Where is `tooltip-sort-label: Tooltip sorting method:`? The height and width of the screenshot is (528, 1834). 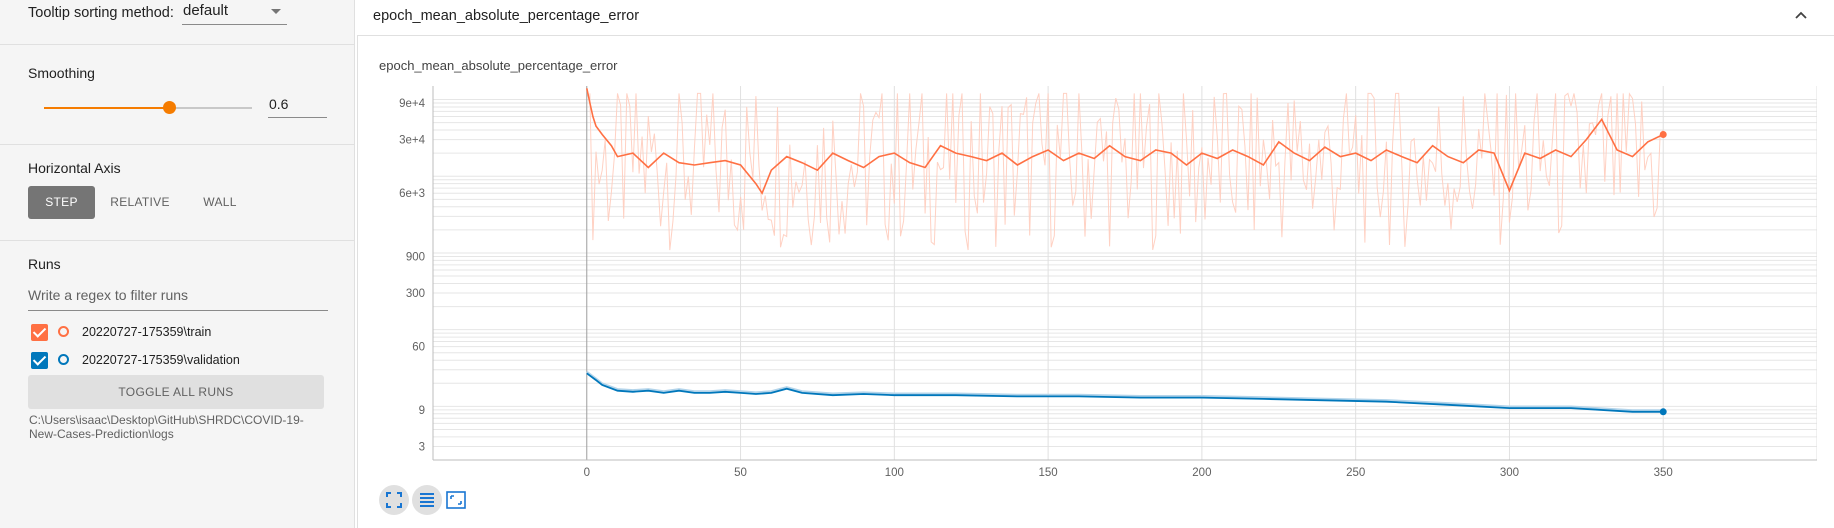
tooltip-sort-label: Tooltip sorting method: is located at coordinates (101, 13).